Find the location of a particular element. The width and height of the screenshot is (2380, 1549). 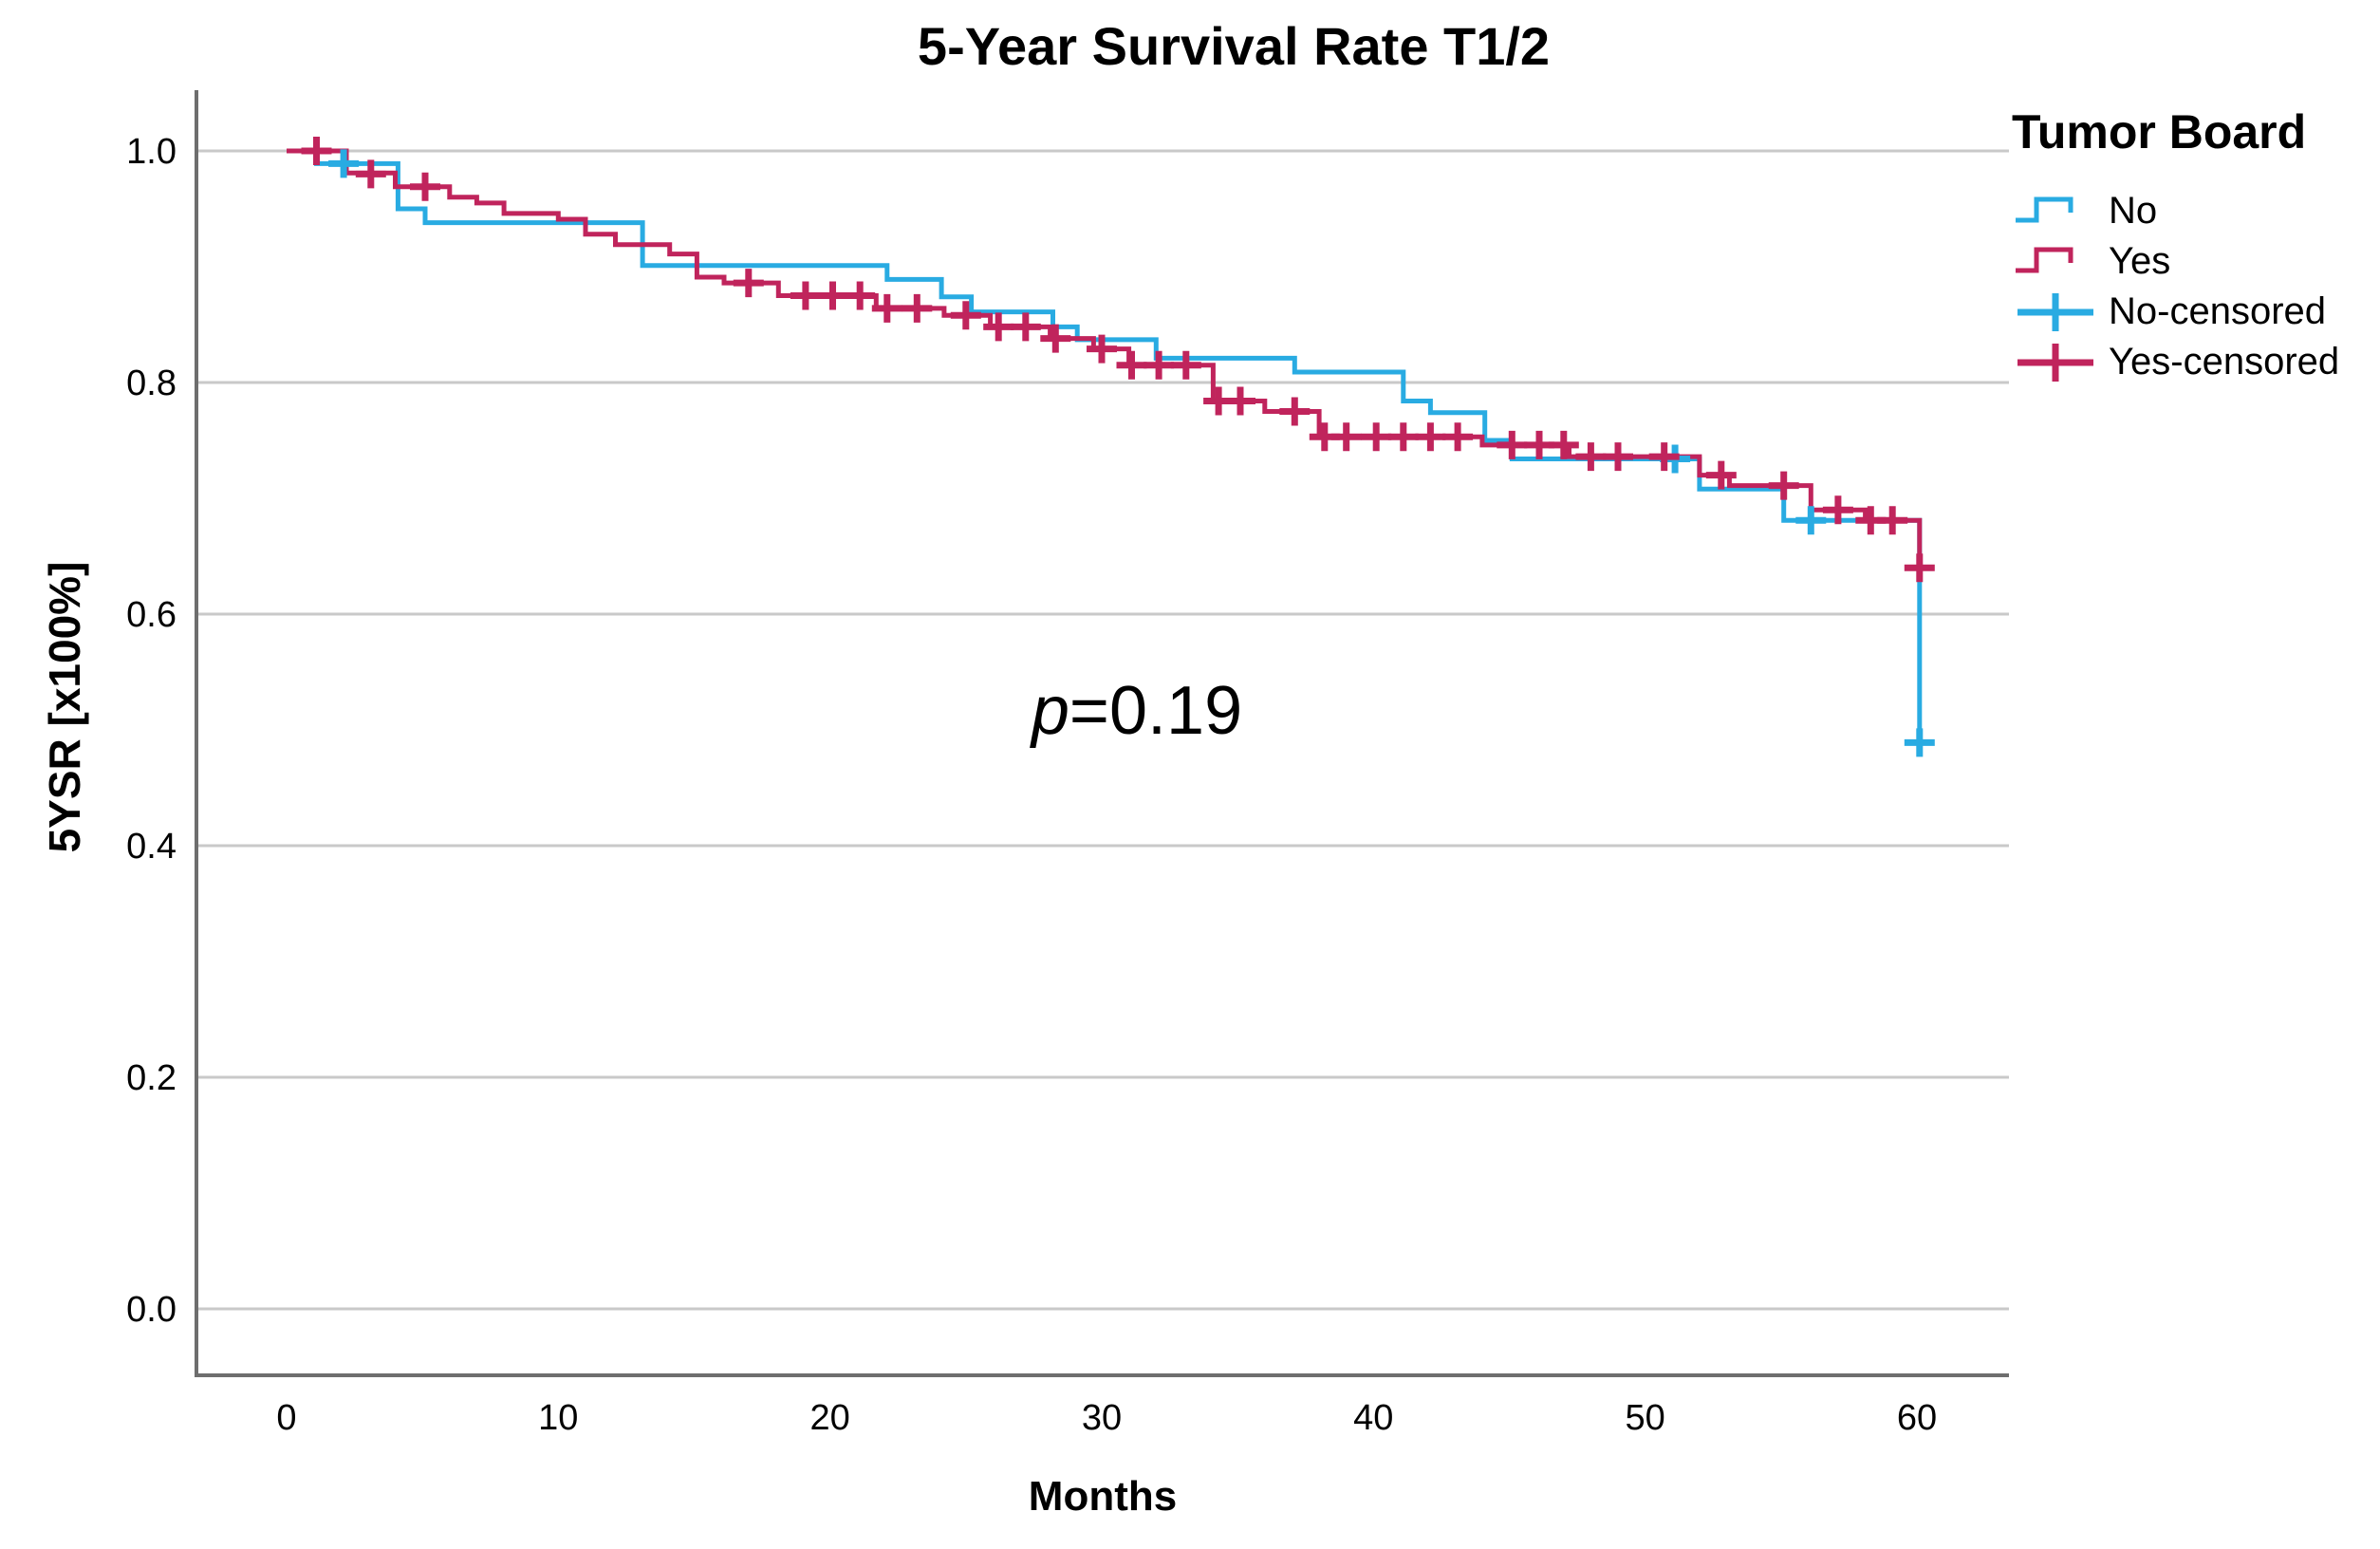

yes-censored-plus-icon is located at coordinates (2055, 362).